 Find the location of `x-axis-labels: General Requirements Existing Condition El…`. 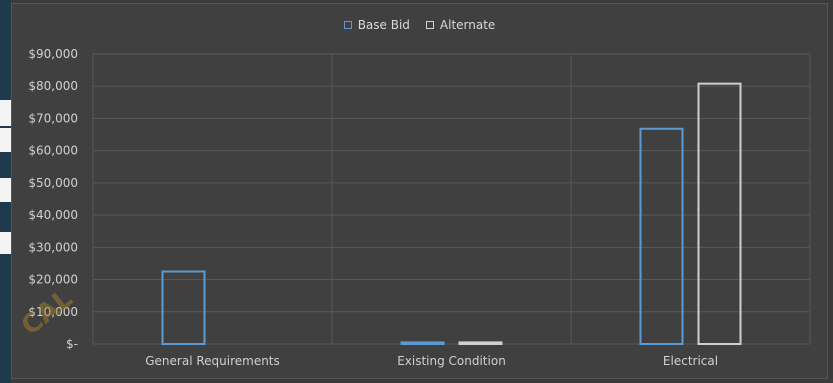

x-axis-labels: General Requirements Existing Condition El… is located at coordinates (431, 361).